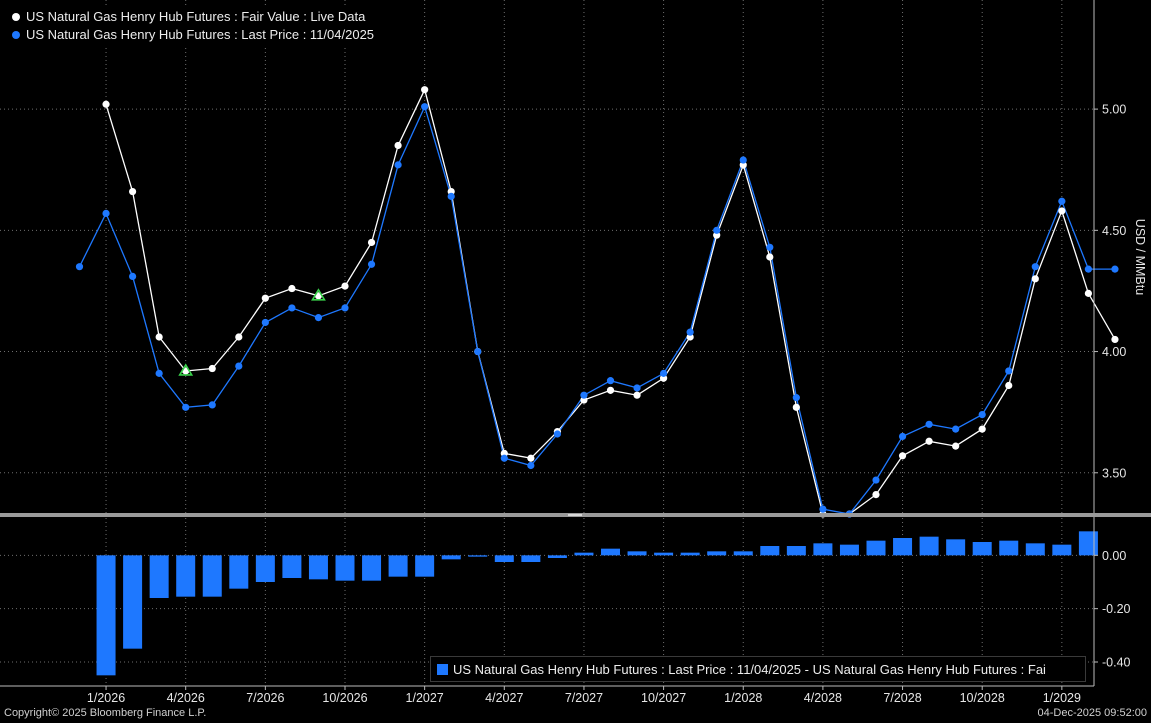  What do you see at coordinates (344, 698) in the screenshot?
I see `x-tick-label: 10/2026` at bounding box center [344, 698].